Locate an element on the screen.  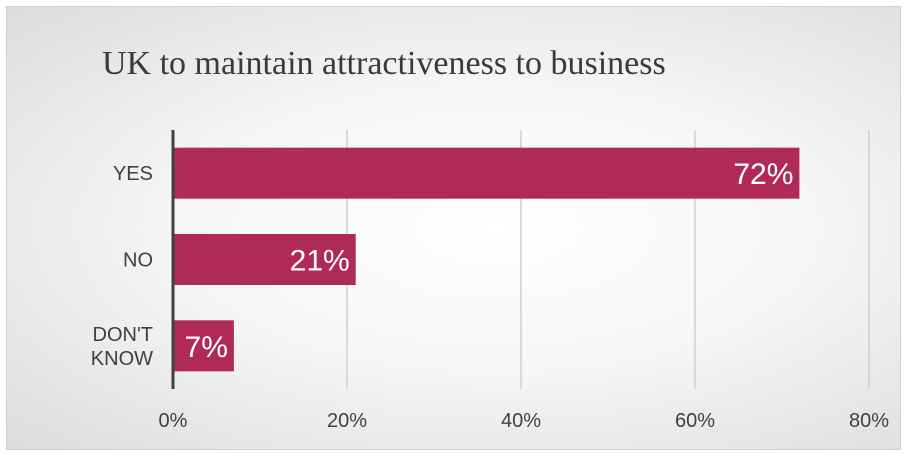
category-label: DON'T is located at coordinates (123, 335).